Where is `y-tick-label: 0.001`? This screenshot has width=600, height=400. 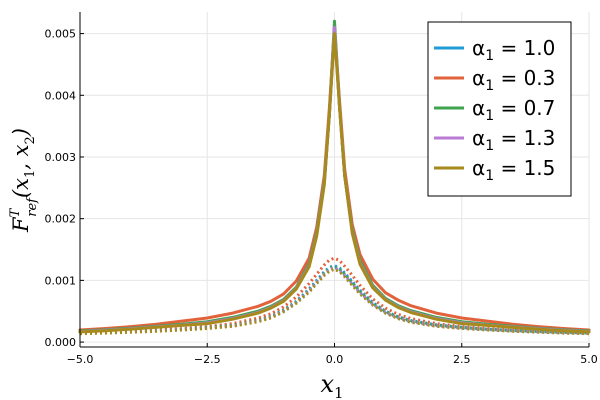 y-tick-label: 0.001 is located at coordinates (61, 280).